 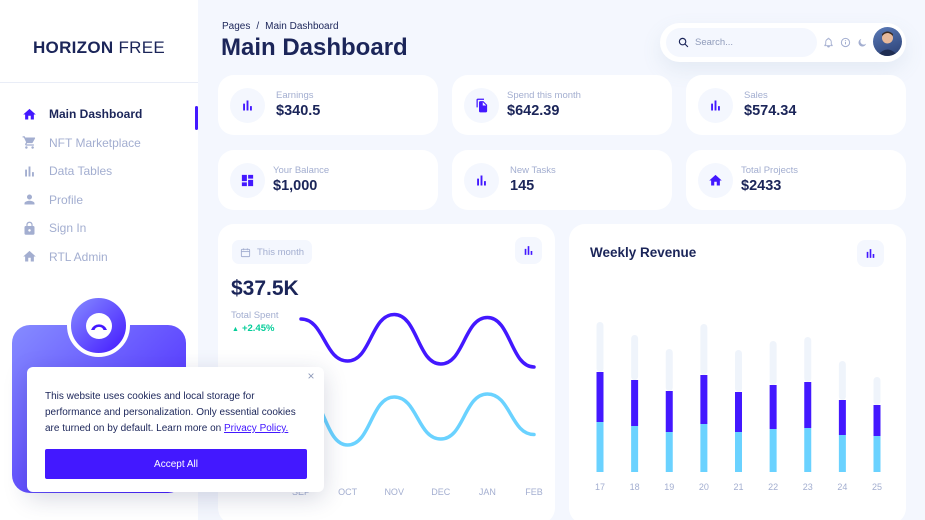 I want to click on month-selector-label: This month, so click(x=280, y=252).